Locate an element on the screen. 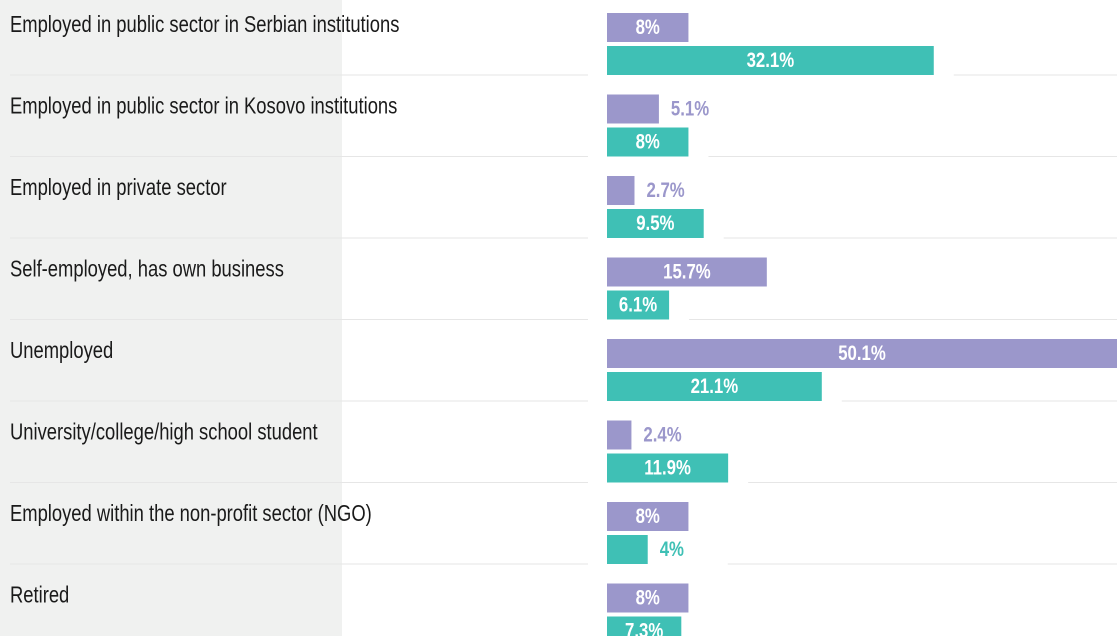  category-label: Employed in private sector is located at coordinates (118, 187).